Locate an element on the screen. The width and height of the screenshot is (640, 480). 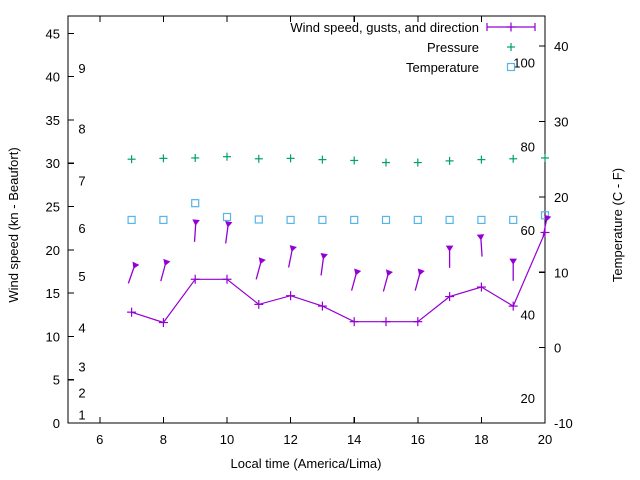
fahrenheit-label: 60 is located at coordinates (528, 230).